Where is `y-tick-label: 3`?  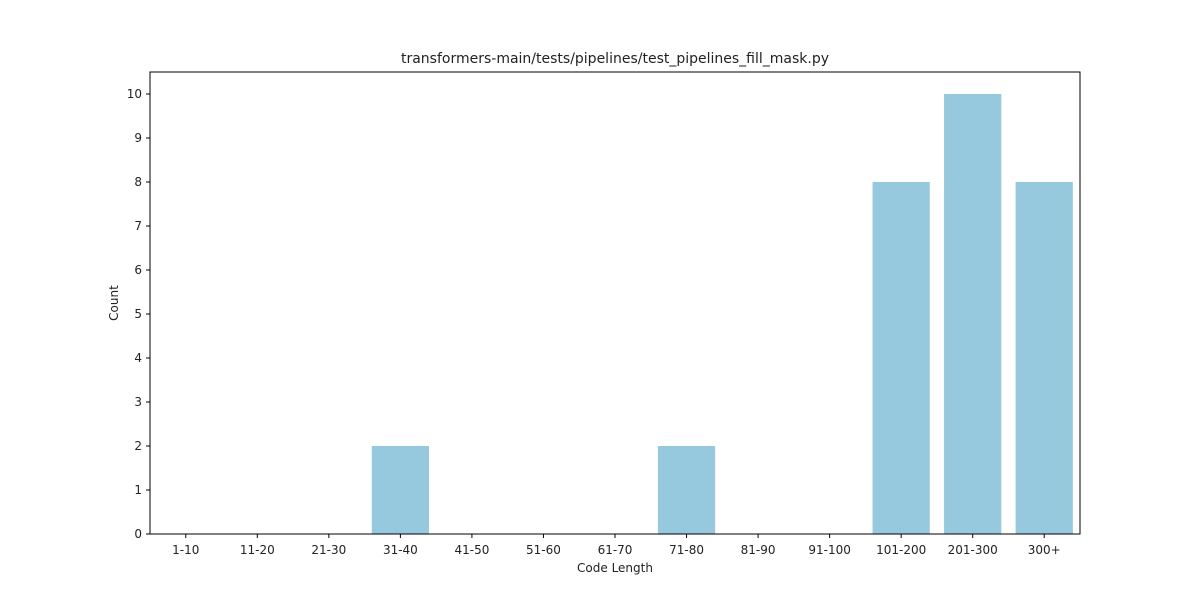
y-tick-label: 3 is located at coordinates (138, 402).